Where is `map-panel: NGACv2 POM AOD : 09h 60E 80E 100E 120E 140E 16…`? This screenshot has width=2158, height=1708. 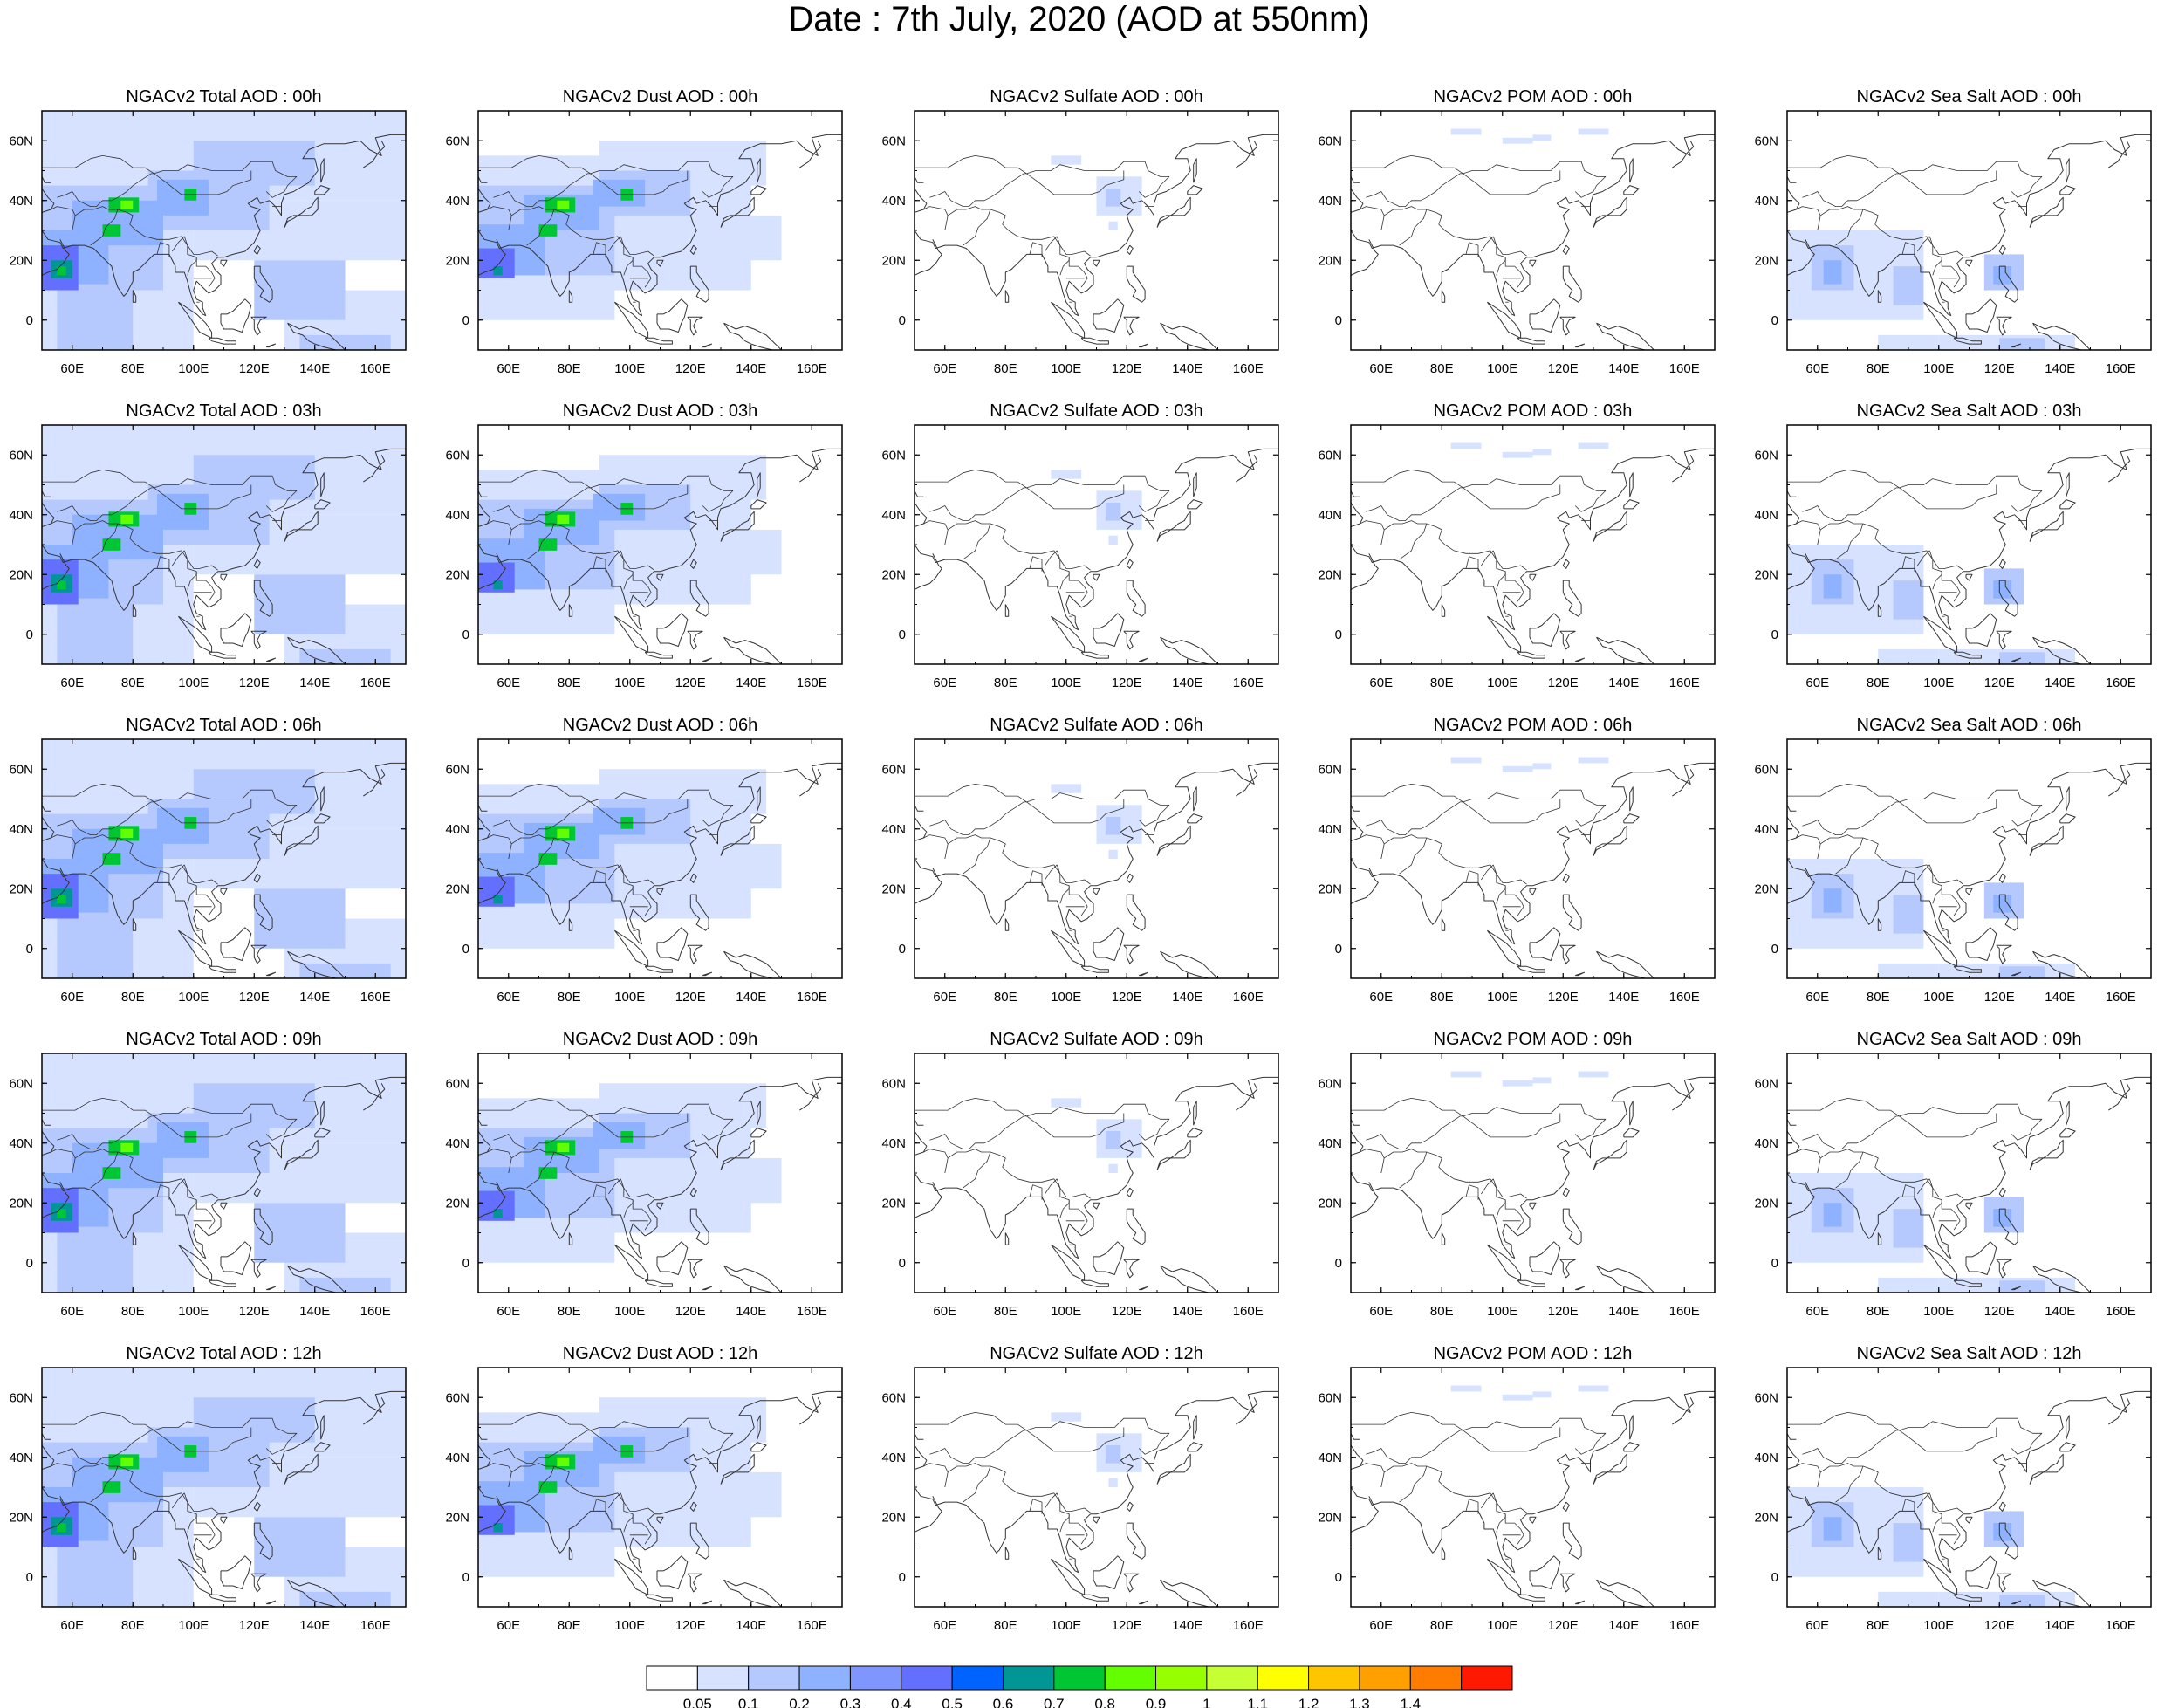 map-panel: NGACv2 POM AOD : 09h 60E 80E 100E 120E 140E 16… is located at coordinates (1517, 1174).